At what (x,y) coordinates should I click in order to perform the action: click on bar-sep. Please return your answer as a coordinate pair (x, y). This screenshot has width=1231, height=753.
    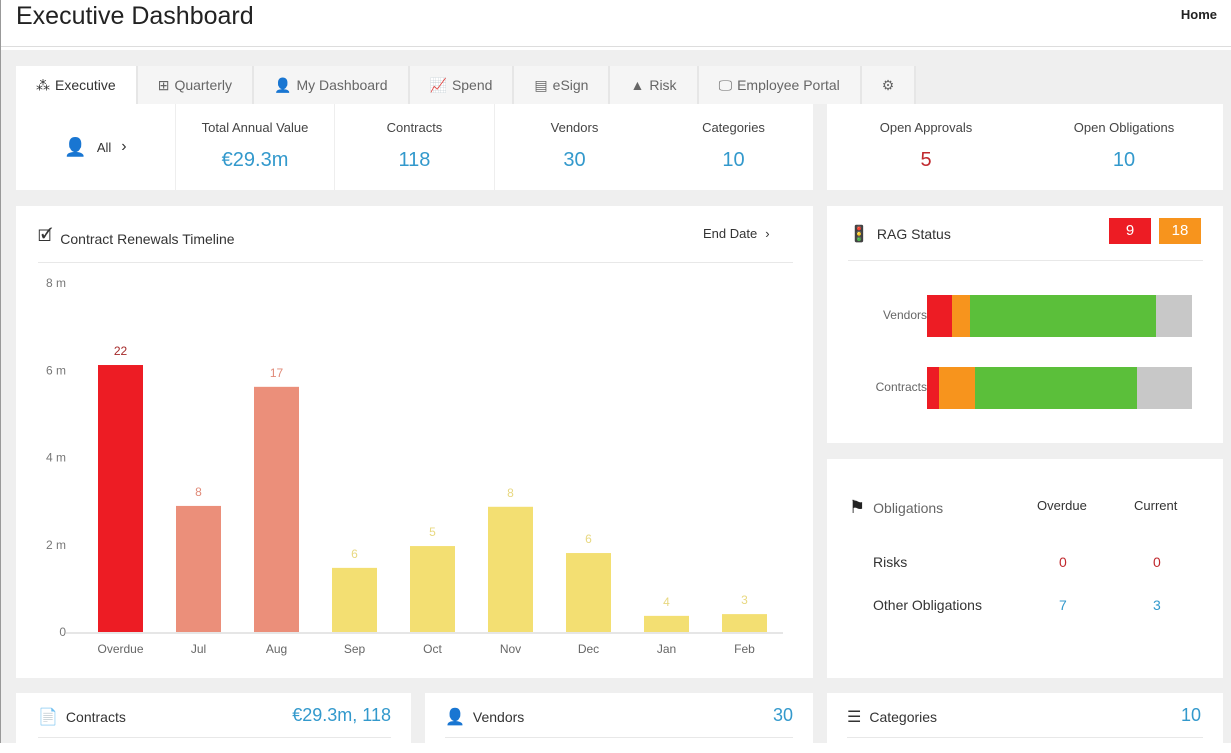
    Looking at the image, I should click on (354, 599).